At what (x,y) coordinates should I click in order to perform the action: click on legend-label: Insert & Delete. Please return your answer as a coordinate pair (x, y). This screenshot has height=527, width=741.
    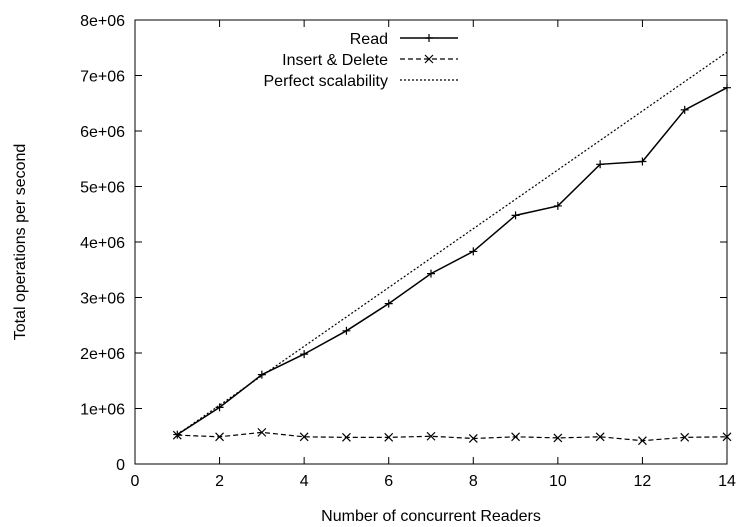
    Looking at the image, I should click on (335, 60).